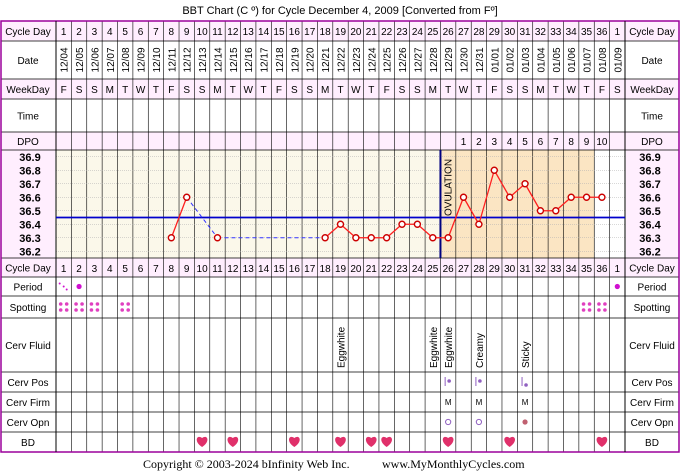  Describe the element at coordinates (29, 252) in the screenshot. I see `y-tick-label-left: 36.2` at that location.